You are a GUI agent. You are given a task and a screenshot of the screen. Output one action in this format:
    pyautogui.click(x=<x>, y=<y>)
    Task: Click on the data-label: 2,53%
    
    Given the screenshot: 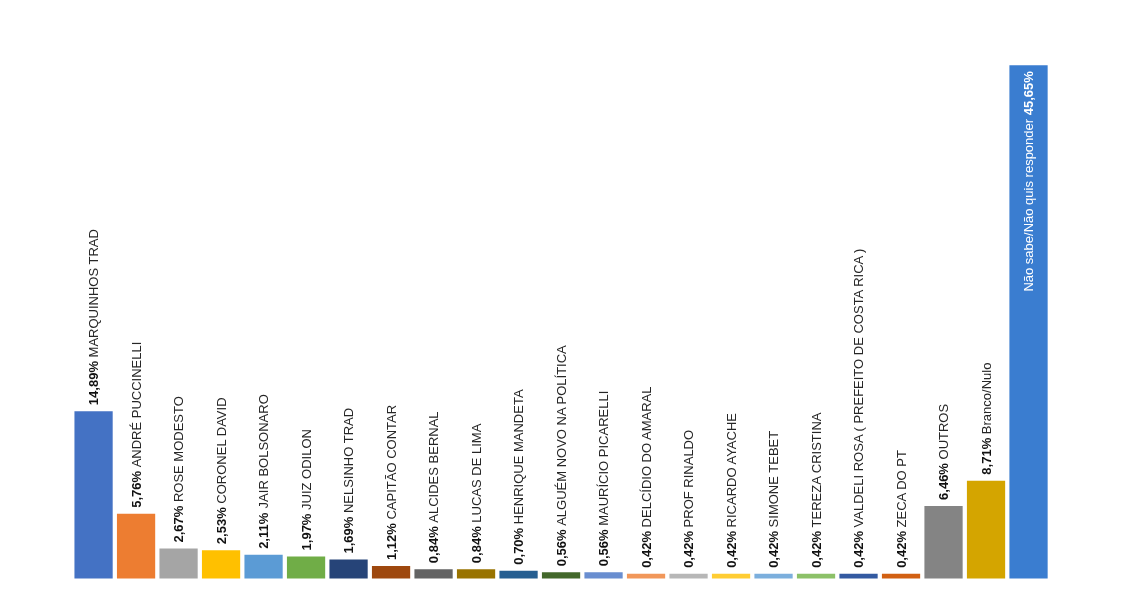 What is the action you would take?
    pyautogui.click(x=221, y=525)
    